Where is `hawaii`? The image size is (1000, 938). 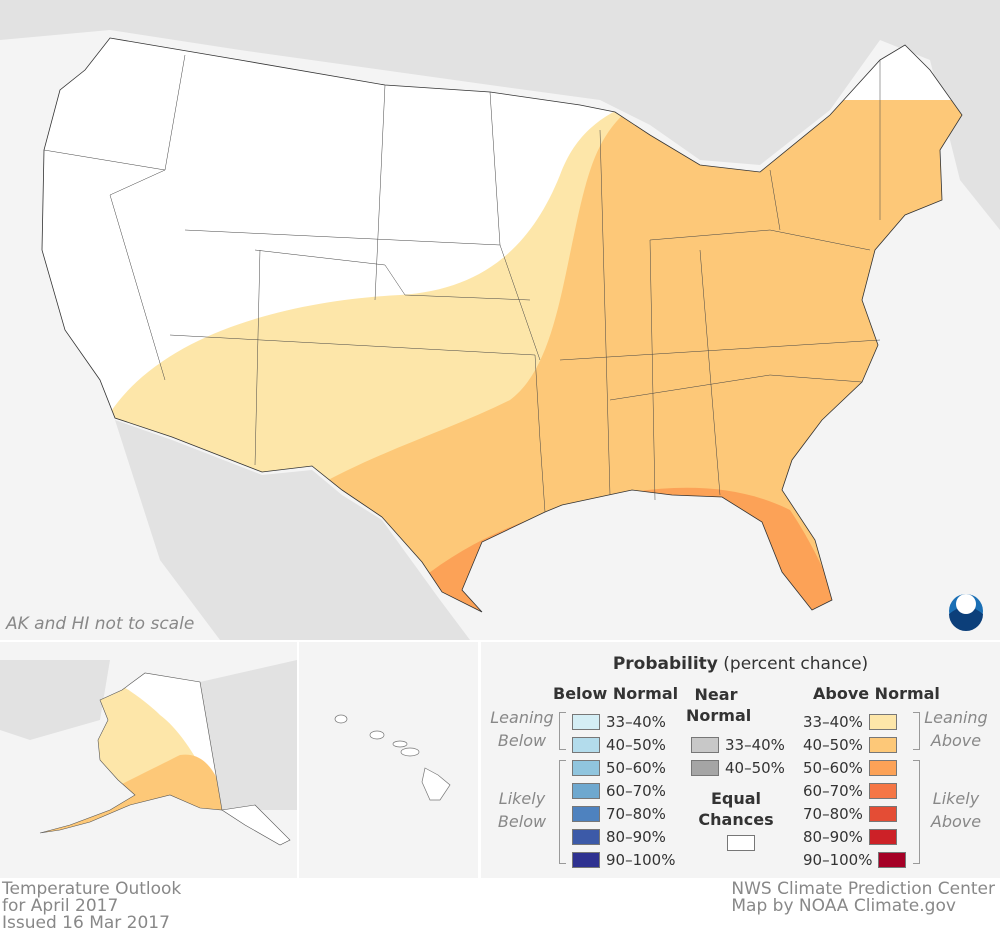
hawaii is located at coordinates (392, 757).